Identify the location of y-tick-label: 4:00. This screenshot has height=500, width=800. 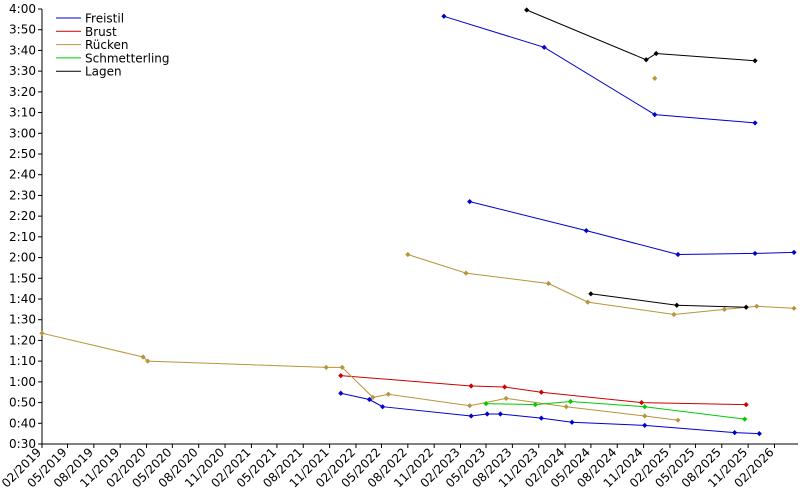
(22, 9).